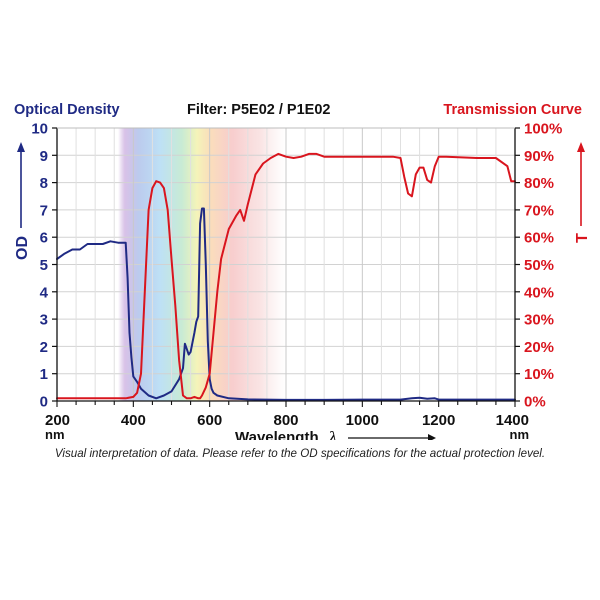  I want to click on x-unit-label-right: nm, so click(520, 433).